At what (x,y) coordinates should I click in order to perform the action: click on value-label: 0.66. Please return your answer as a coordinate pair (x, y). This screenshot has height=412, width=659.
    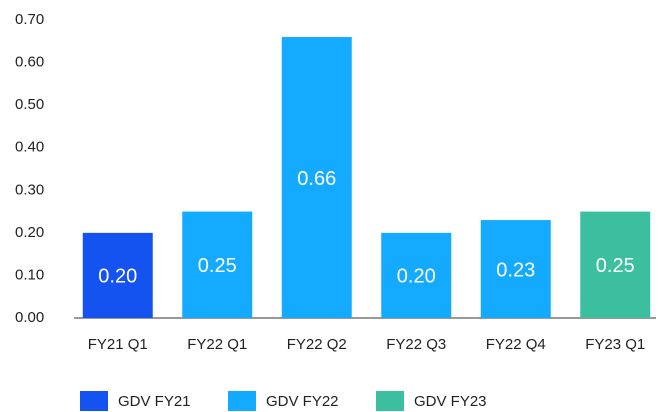
    Looking at the image, I should click on (316, 179).